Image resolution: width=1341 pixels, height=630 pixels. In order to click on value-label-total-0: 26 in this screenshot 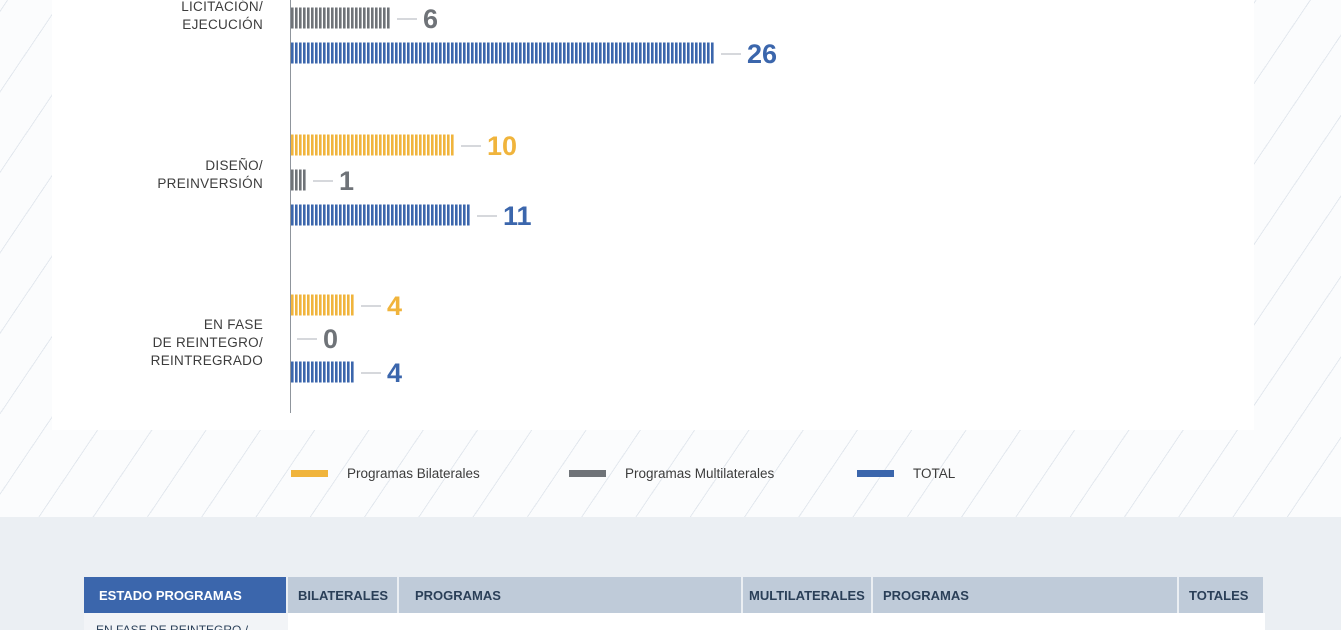, I will do `click(762, 54)`.